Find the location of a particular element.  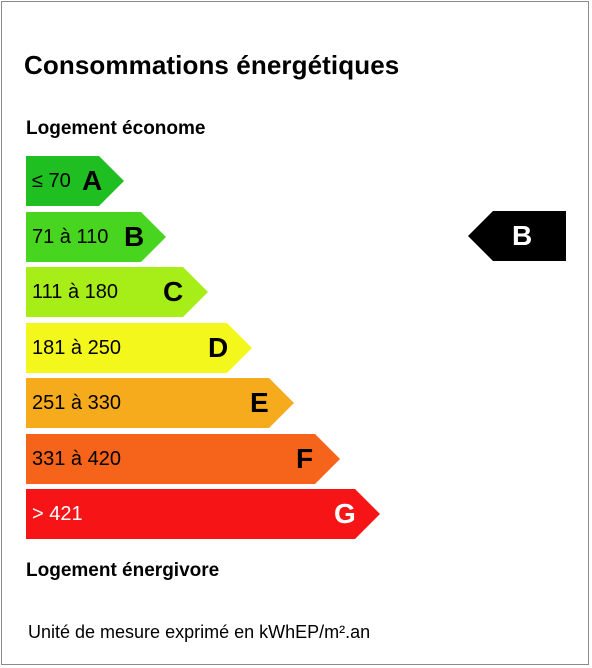

energy-class-bar-b: 71 à 110 B is located at coordinates (96, 237).